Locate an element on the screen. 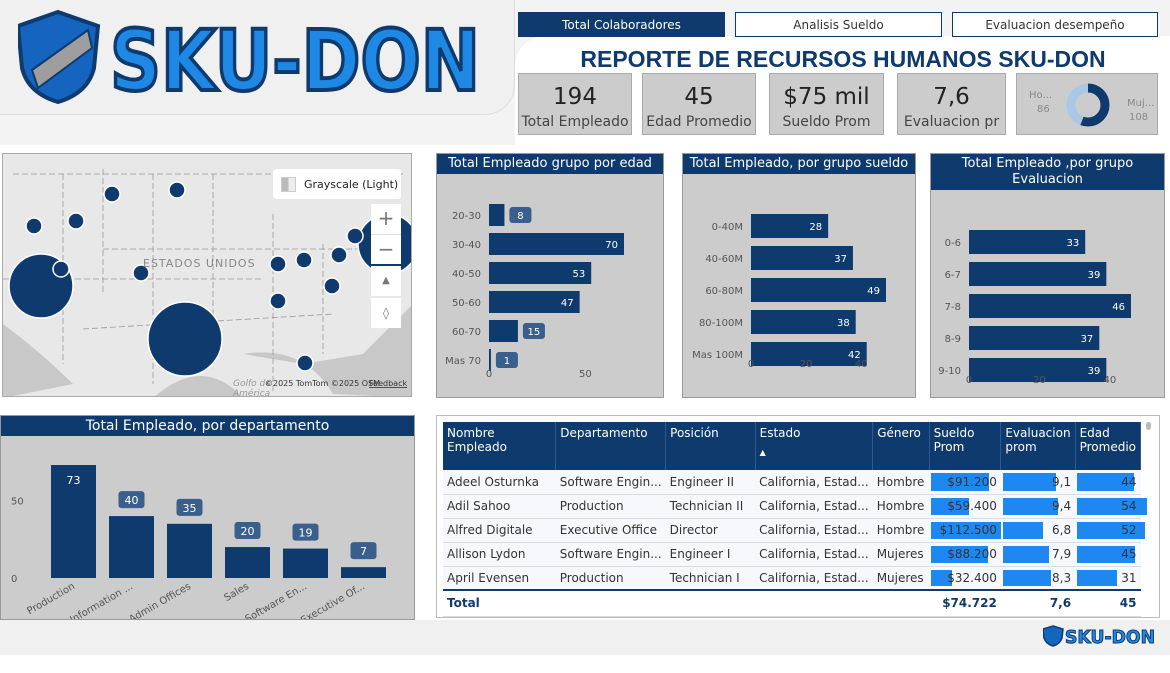  tilt-button: ▲ is located at coordinates (386, 281).